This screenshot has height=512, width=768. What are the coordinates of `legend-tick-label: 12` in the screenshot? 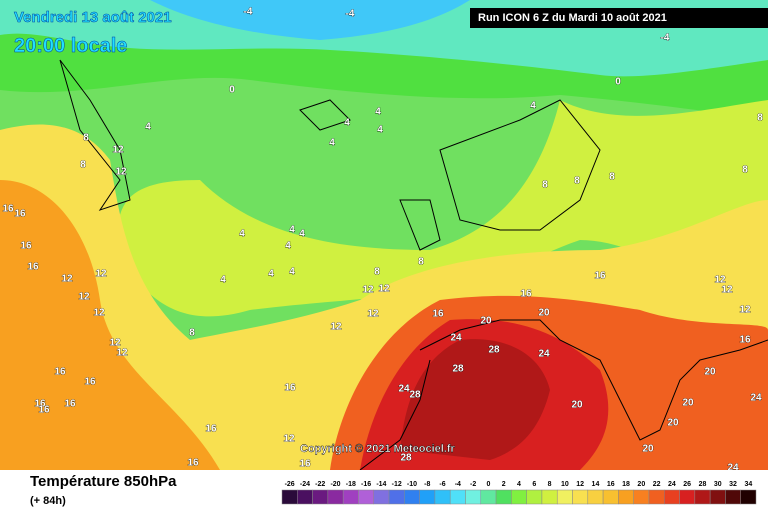 It's located at (580, 484).